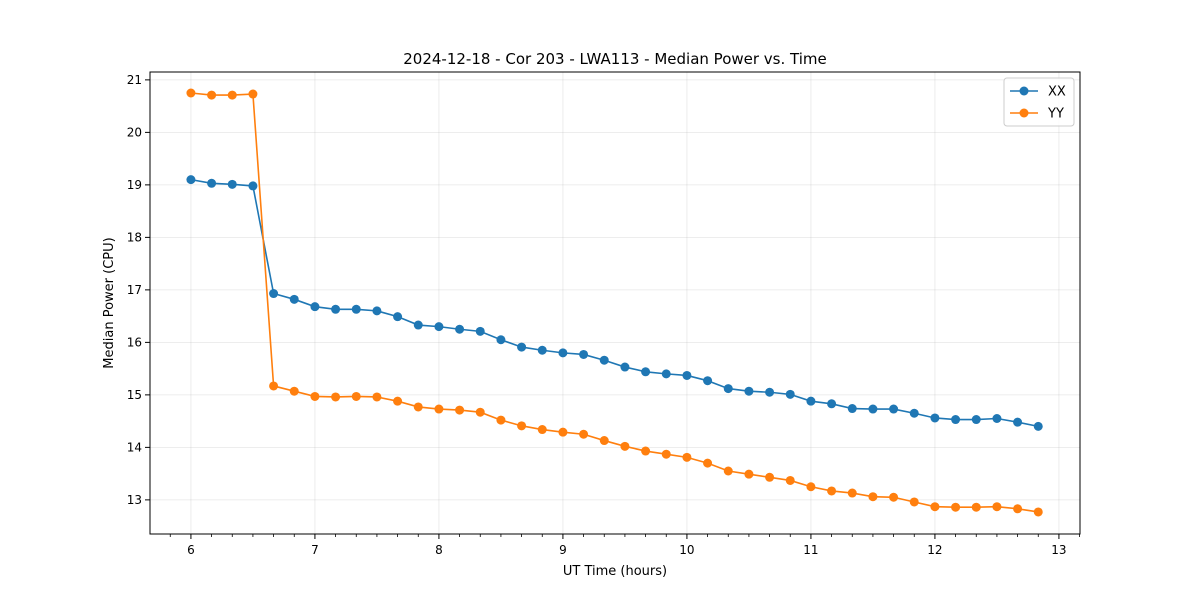  What do you see at coordinates (134, 185) in the screenshot?
I see `y-tick-label: 19` at bounding box center [134, 185].